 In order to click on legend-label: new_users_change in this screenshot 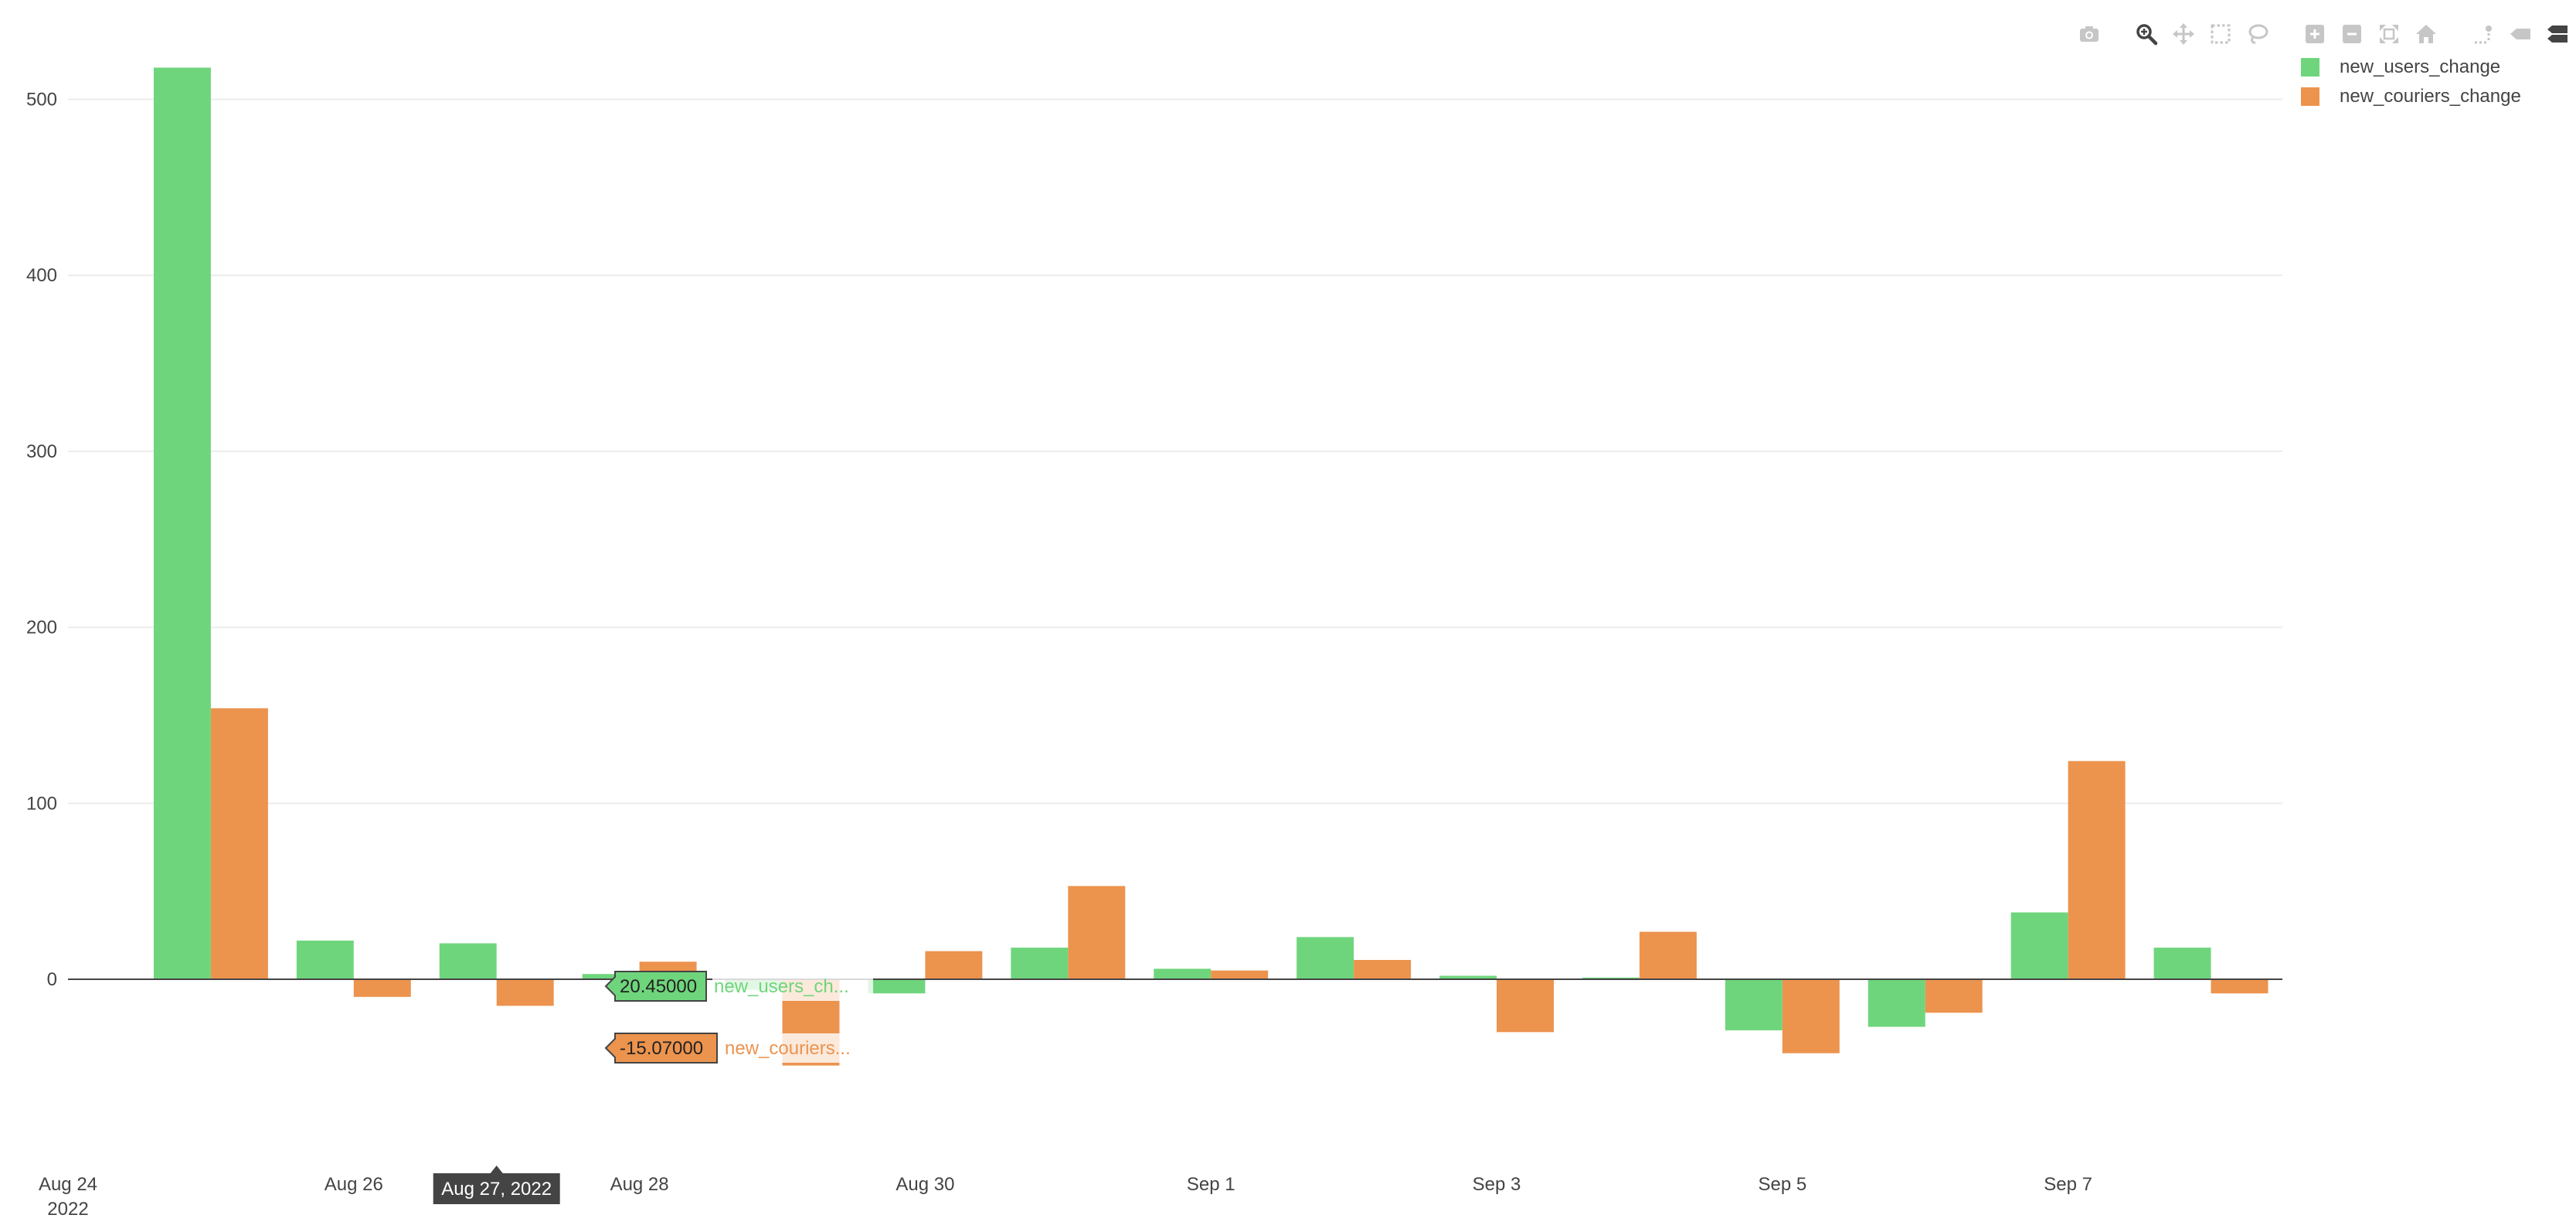, I will do `click(2420, 66)`.